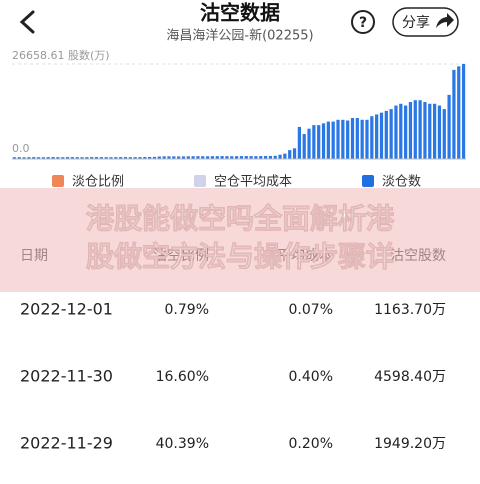  Describe the element at coordinates (445, 20) in the screenshot. I see `share-icon` at that location.